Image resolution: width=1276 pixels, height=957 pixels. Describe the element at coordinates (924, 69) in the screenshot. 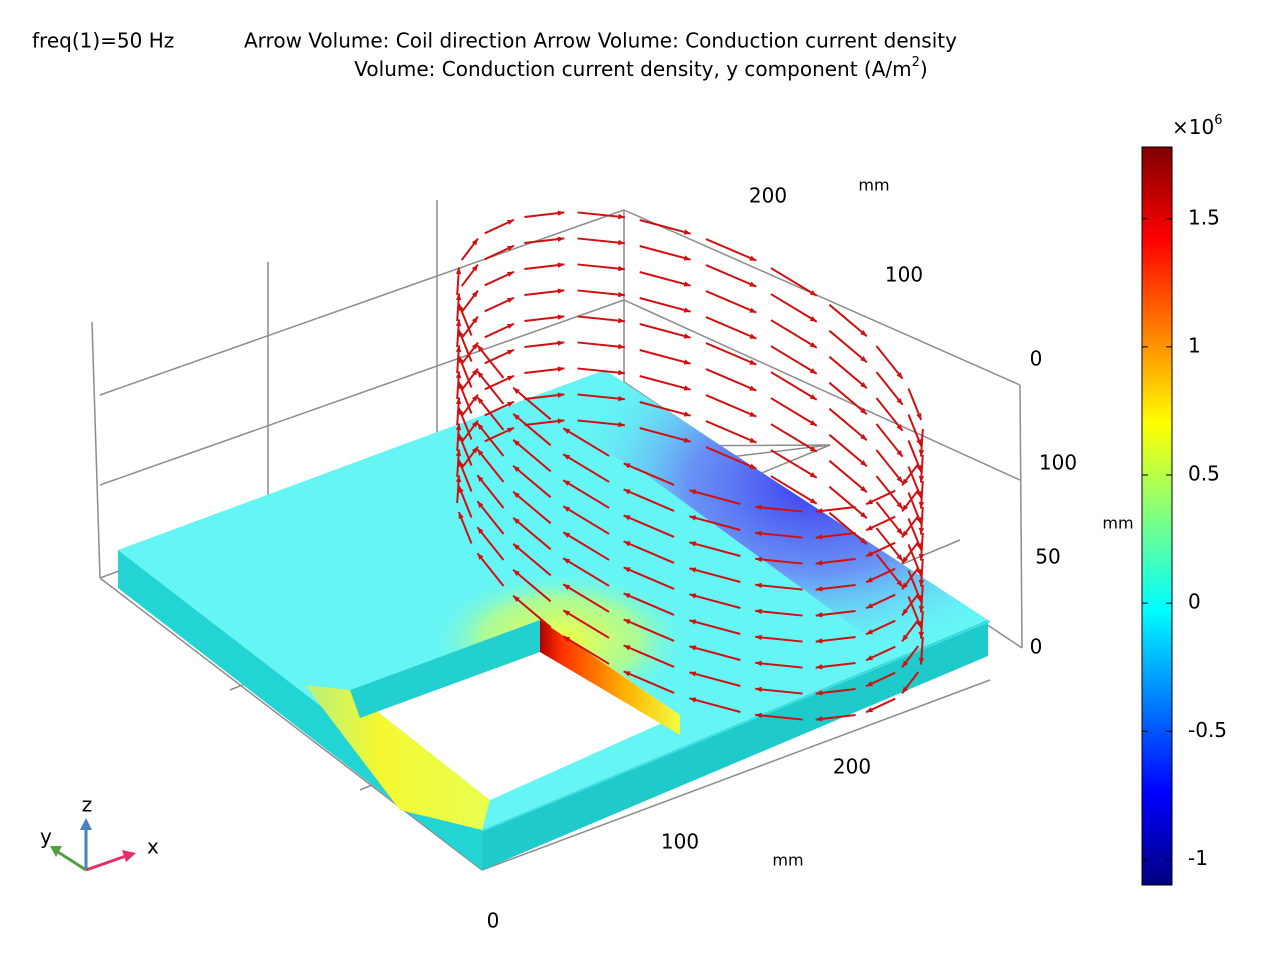

I see `title-end: )` at that location.